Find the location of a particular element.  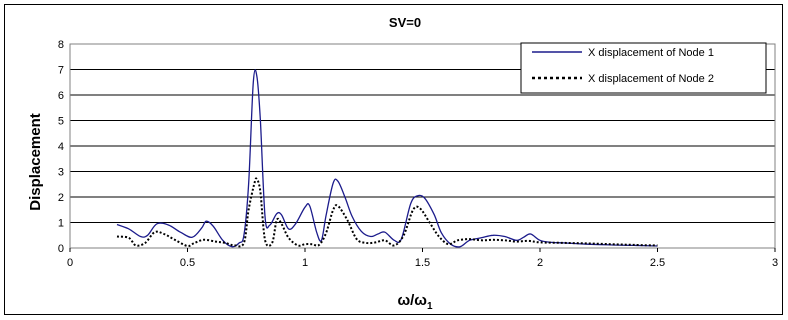

x-tick-label: 1 is located at coordinates (305, 263).